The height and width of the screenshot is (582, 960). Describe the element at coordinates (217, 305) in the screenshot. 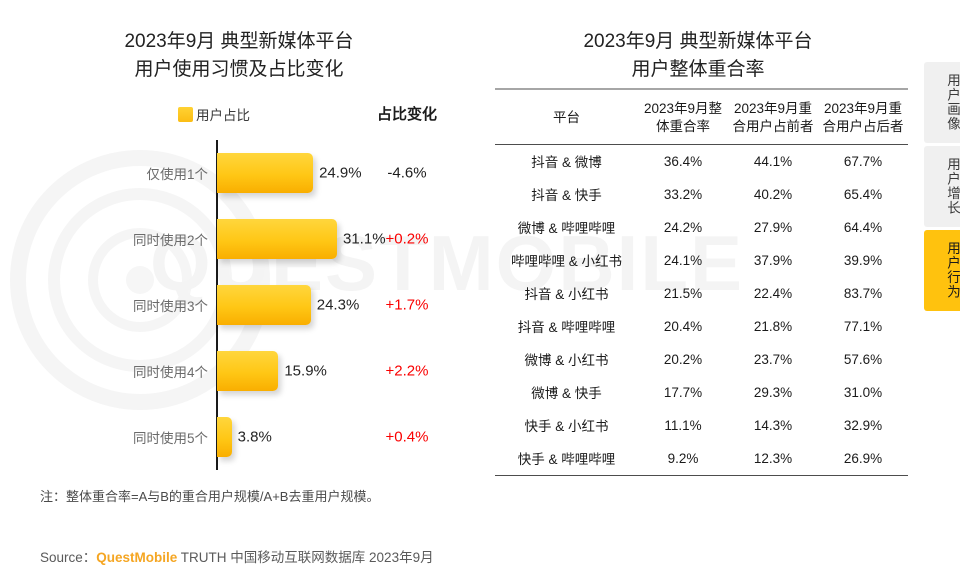

I see `chart-axis-line` at that location.